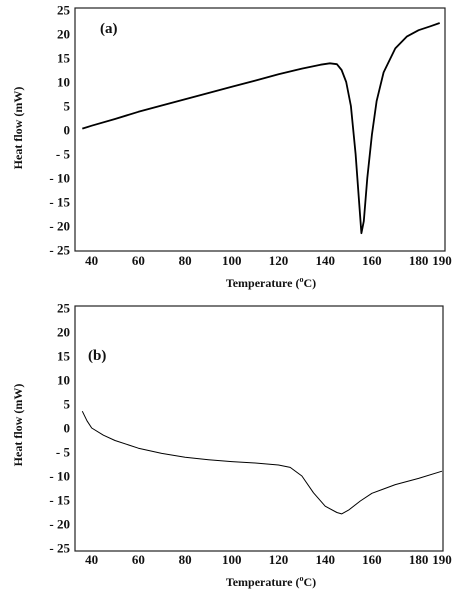  Describe the element at coordinates (97, 356) in the screenshot. I see `panel-label-b: (b)` at that location.